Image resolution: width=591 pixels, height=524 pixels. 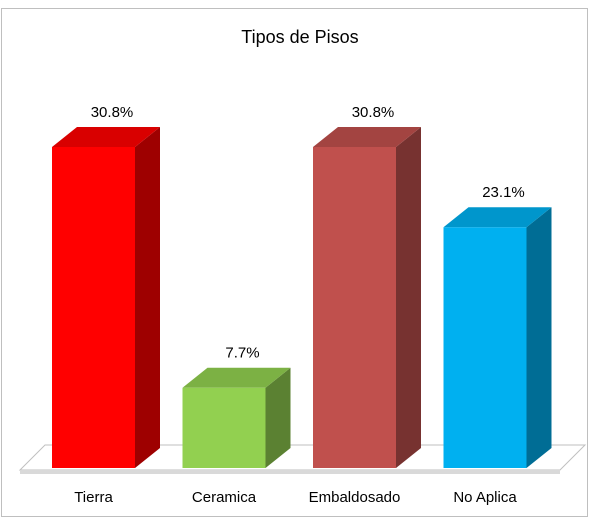 I want to click on value-label: 23.1%, so click(x=503, y=192).